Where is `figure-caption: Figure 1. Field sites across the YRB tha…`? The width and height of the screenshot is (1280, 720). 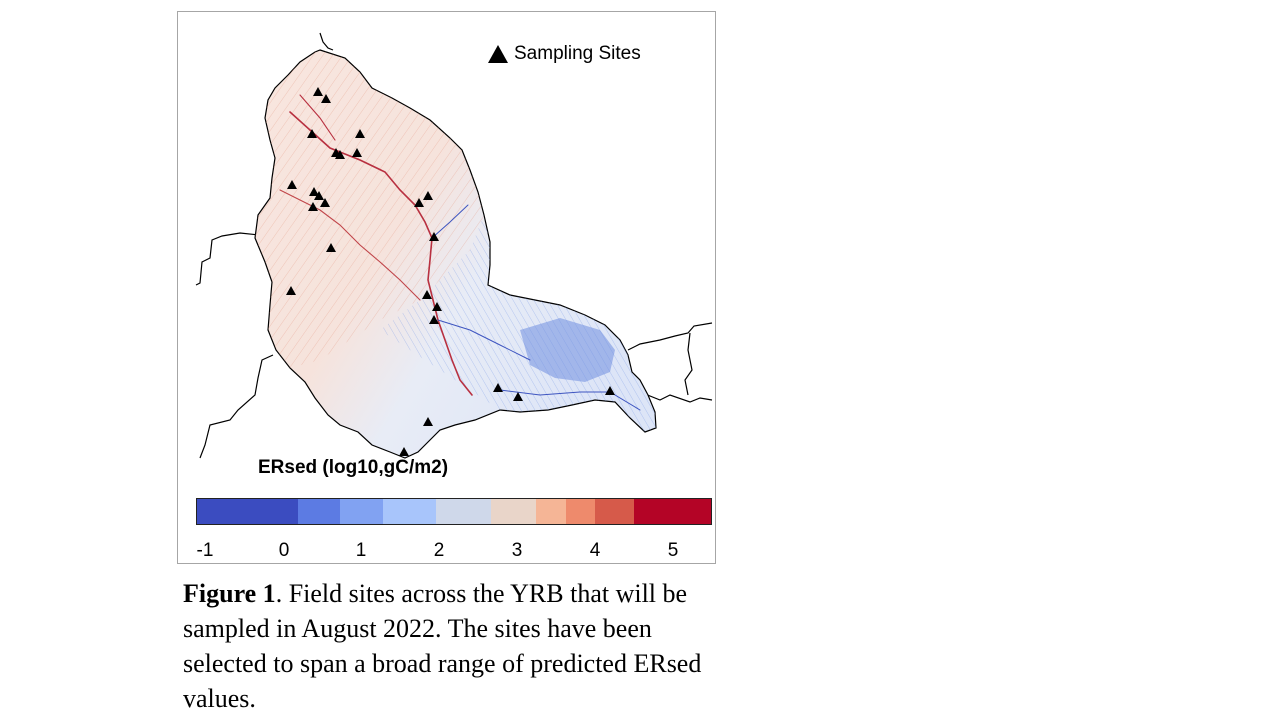
figure-caption: Figure 1. Field sites across the YRB tha… is located at coordinates (453, 646).